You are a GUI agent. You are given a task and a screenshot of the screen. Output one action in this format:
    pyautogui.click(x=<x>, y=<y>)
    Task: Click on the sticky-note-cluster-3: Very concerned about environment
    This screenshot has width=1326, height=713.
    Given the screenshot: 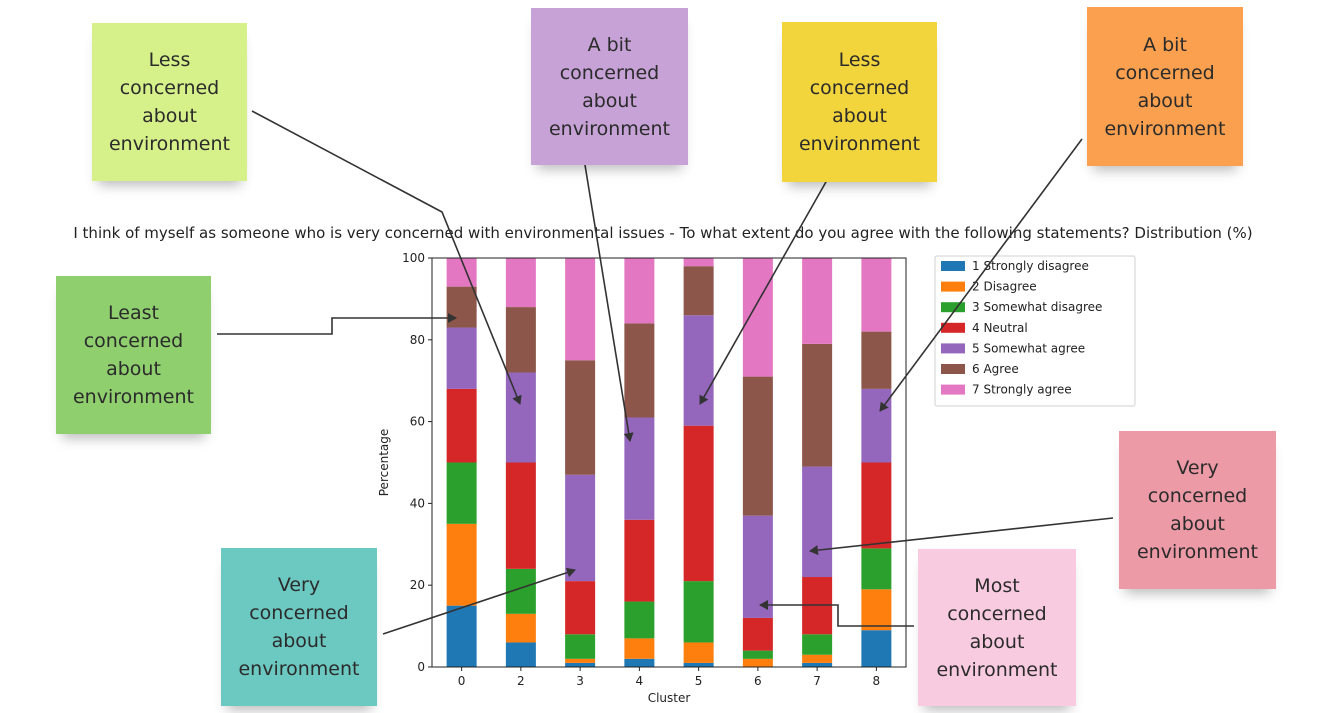 What is the action you would take?
    pyautogui.click(x=299, y=627)
    